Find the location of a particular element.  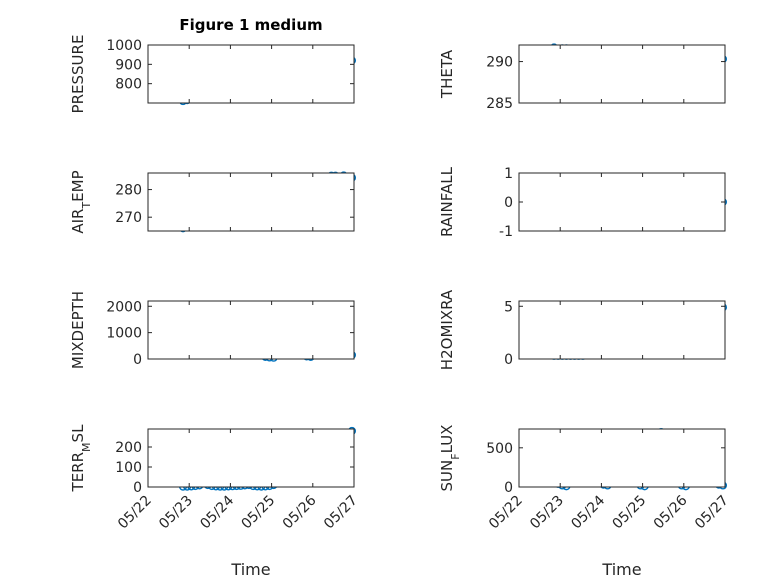

y-tick-label: 285 is located at coordinates (499, 104).